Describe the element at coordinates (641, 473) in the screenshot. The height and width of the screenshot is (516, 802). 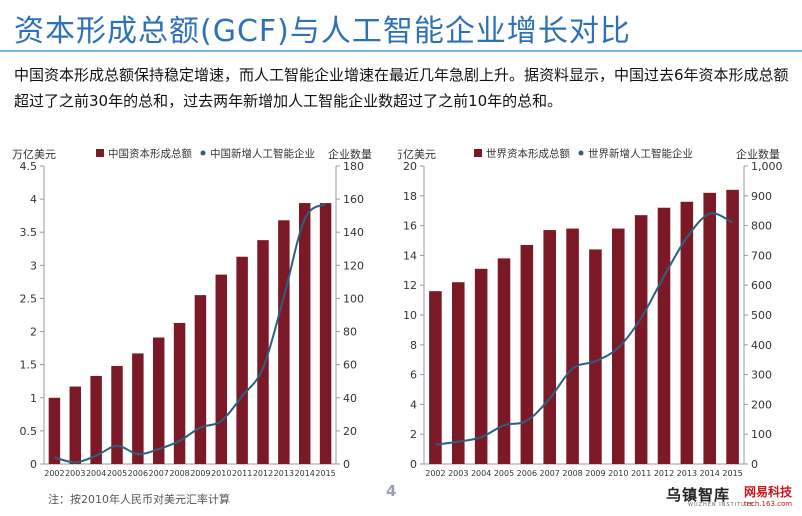
I see `world-x-tick-label: 2011` at that location.